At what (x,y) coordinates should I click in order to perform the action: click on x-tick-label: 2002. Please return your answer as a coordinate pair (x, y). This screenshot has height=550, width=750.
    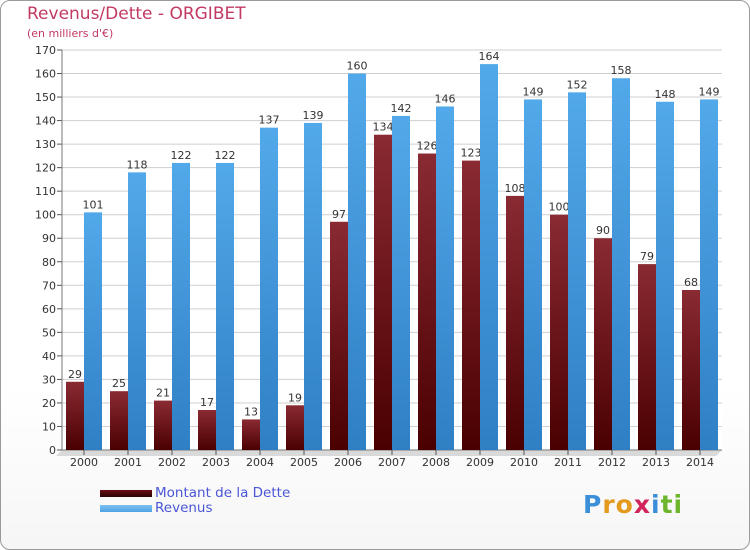
    Looking at the image, I should click on (172, 462).